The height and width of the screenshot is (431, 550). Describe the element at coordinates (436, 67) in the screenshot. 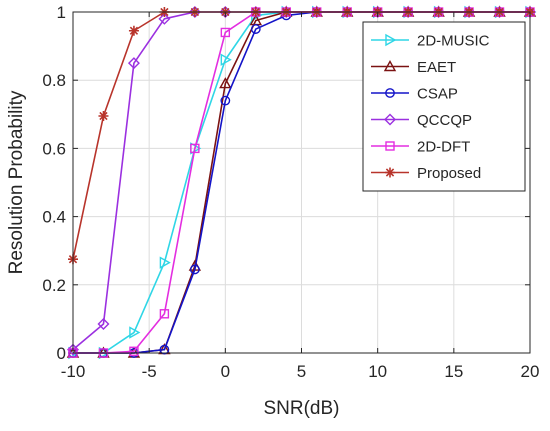

I see `legend-label: EAET` at that location.